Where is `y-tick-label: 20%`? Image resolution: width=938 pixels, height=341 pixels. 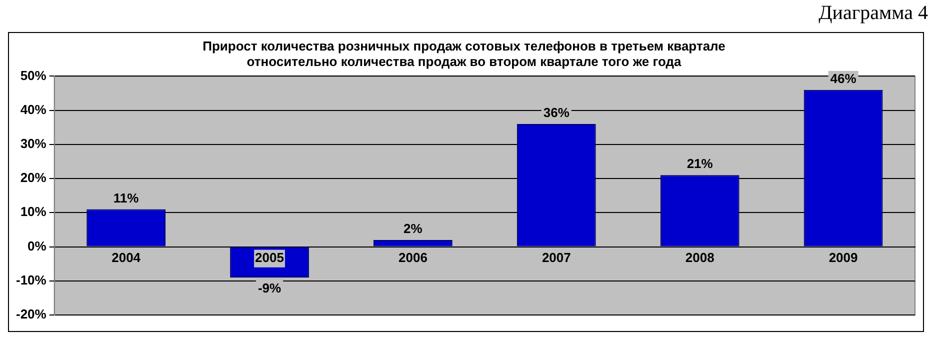
y-tick-label: 20% is located at coordinates (33, 178).